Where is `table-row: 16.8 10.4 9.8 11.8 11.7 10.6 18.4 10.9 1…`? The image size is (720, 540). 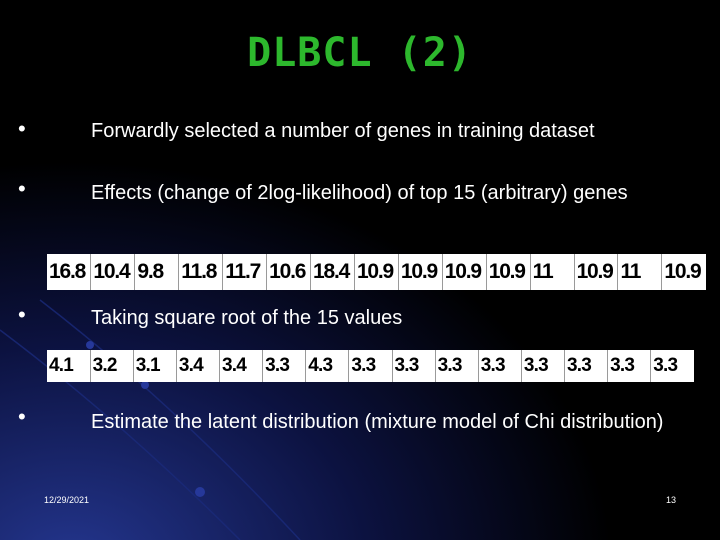 table-row: 16.8 10.4 9.8 11.8 11.7 10.6 18.4 10.9 1… is located at coordinates (376, 272).